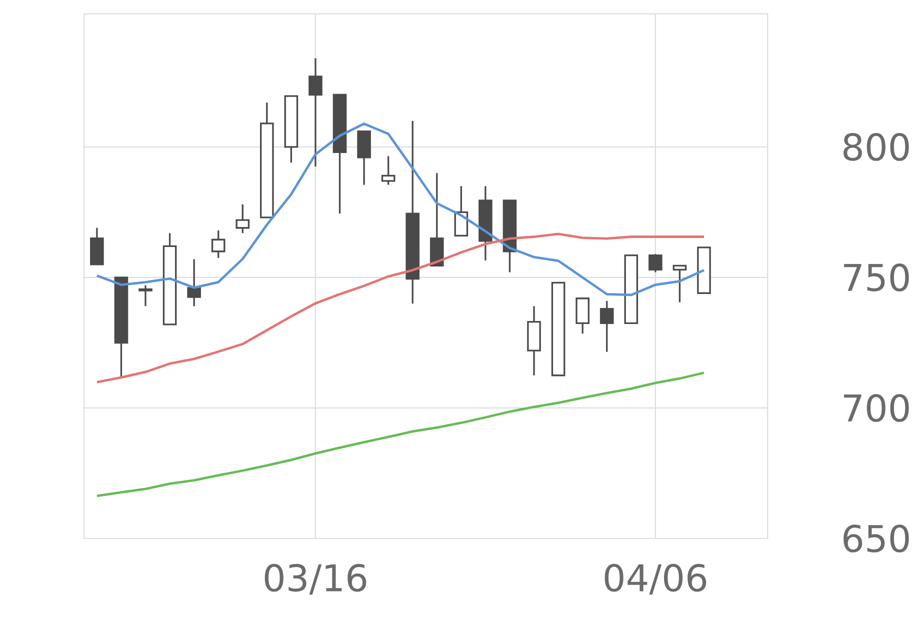 The width and height of the screenshot is (920, 618). I want to click on y-tick-label: 700, so click(876, 408).